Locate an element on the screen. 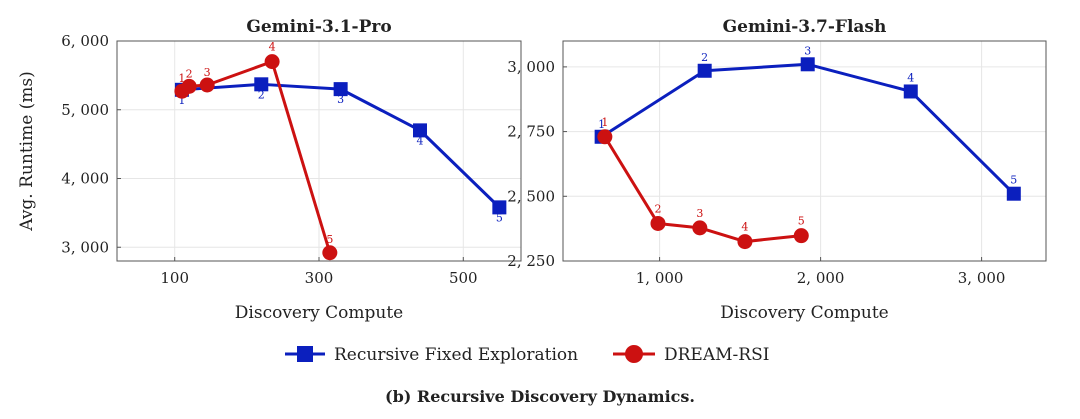 The image size is (1080, 419). legend-label-dream-rsi: DREAM-RSI is located at coordinates (716, 355).